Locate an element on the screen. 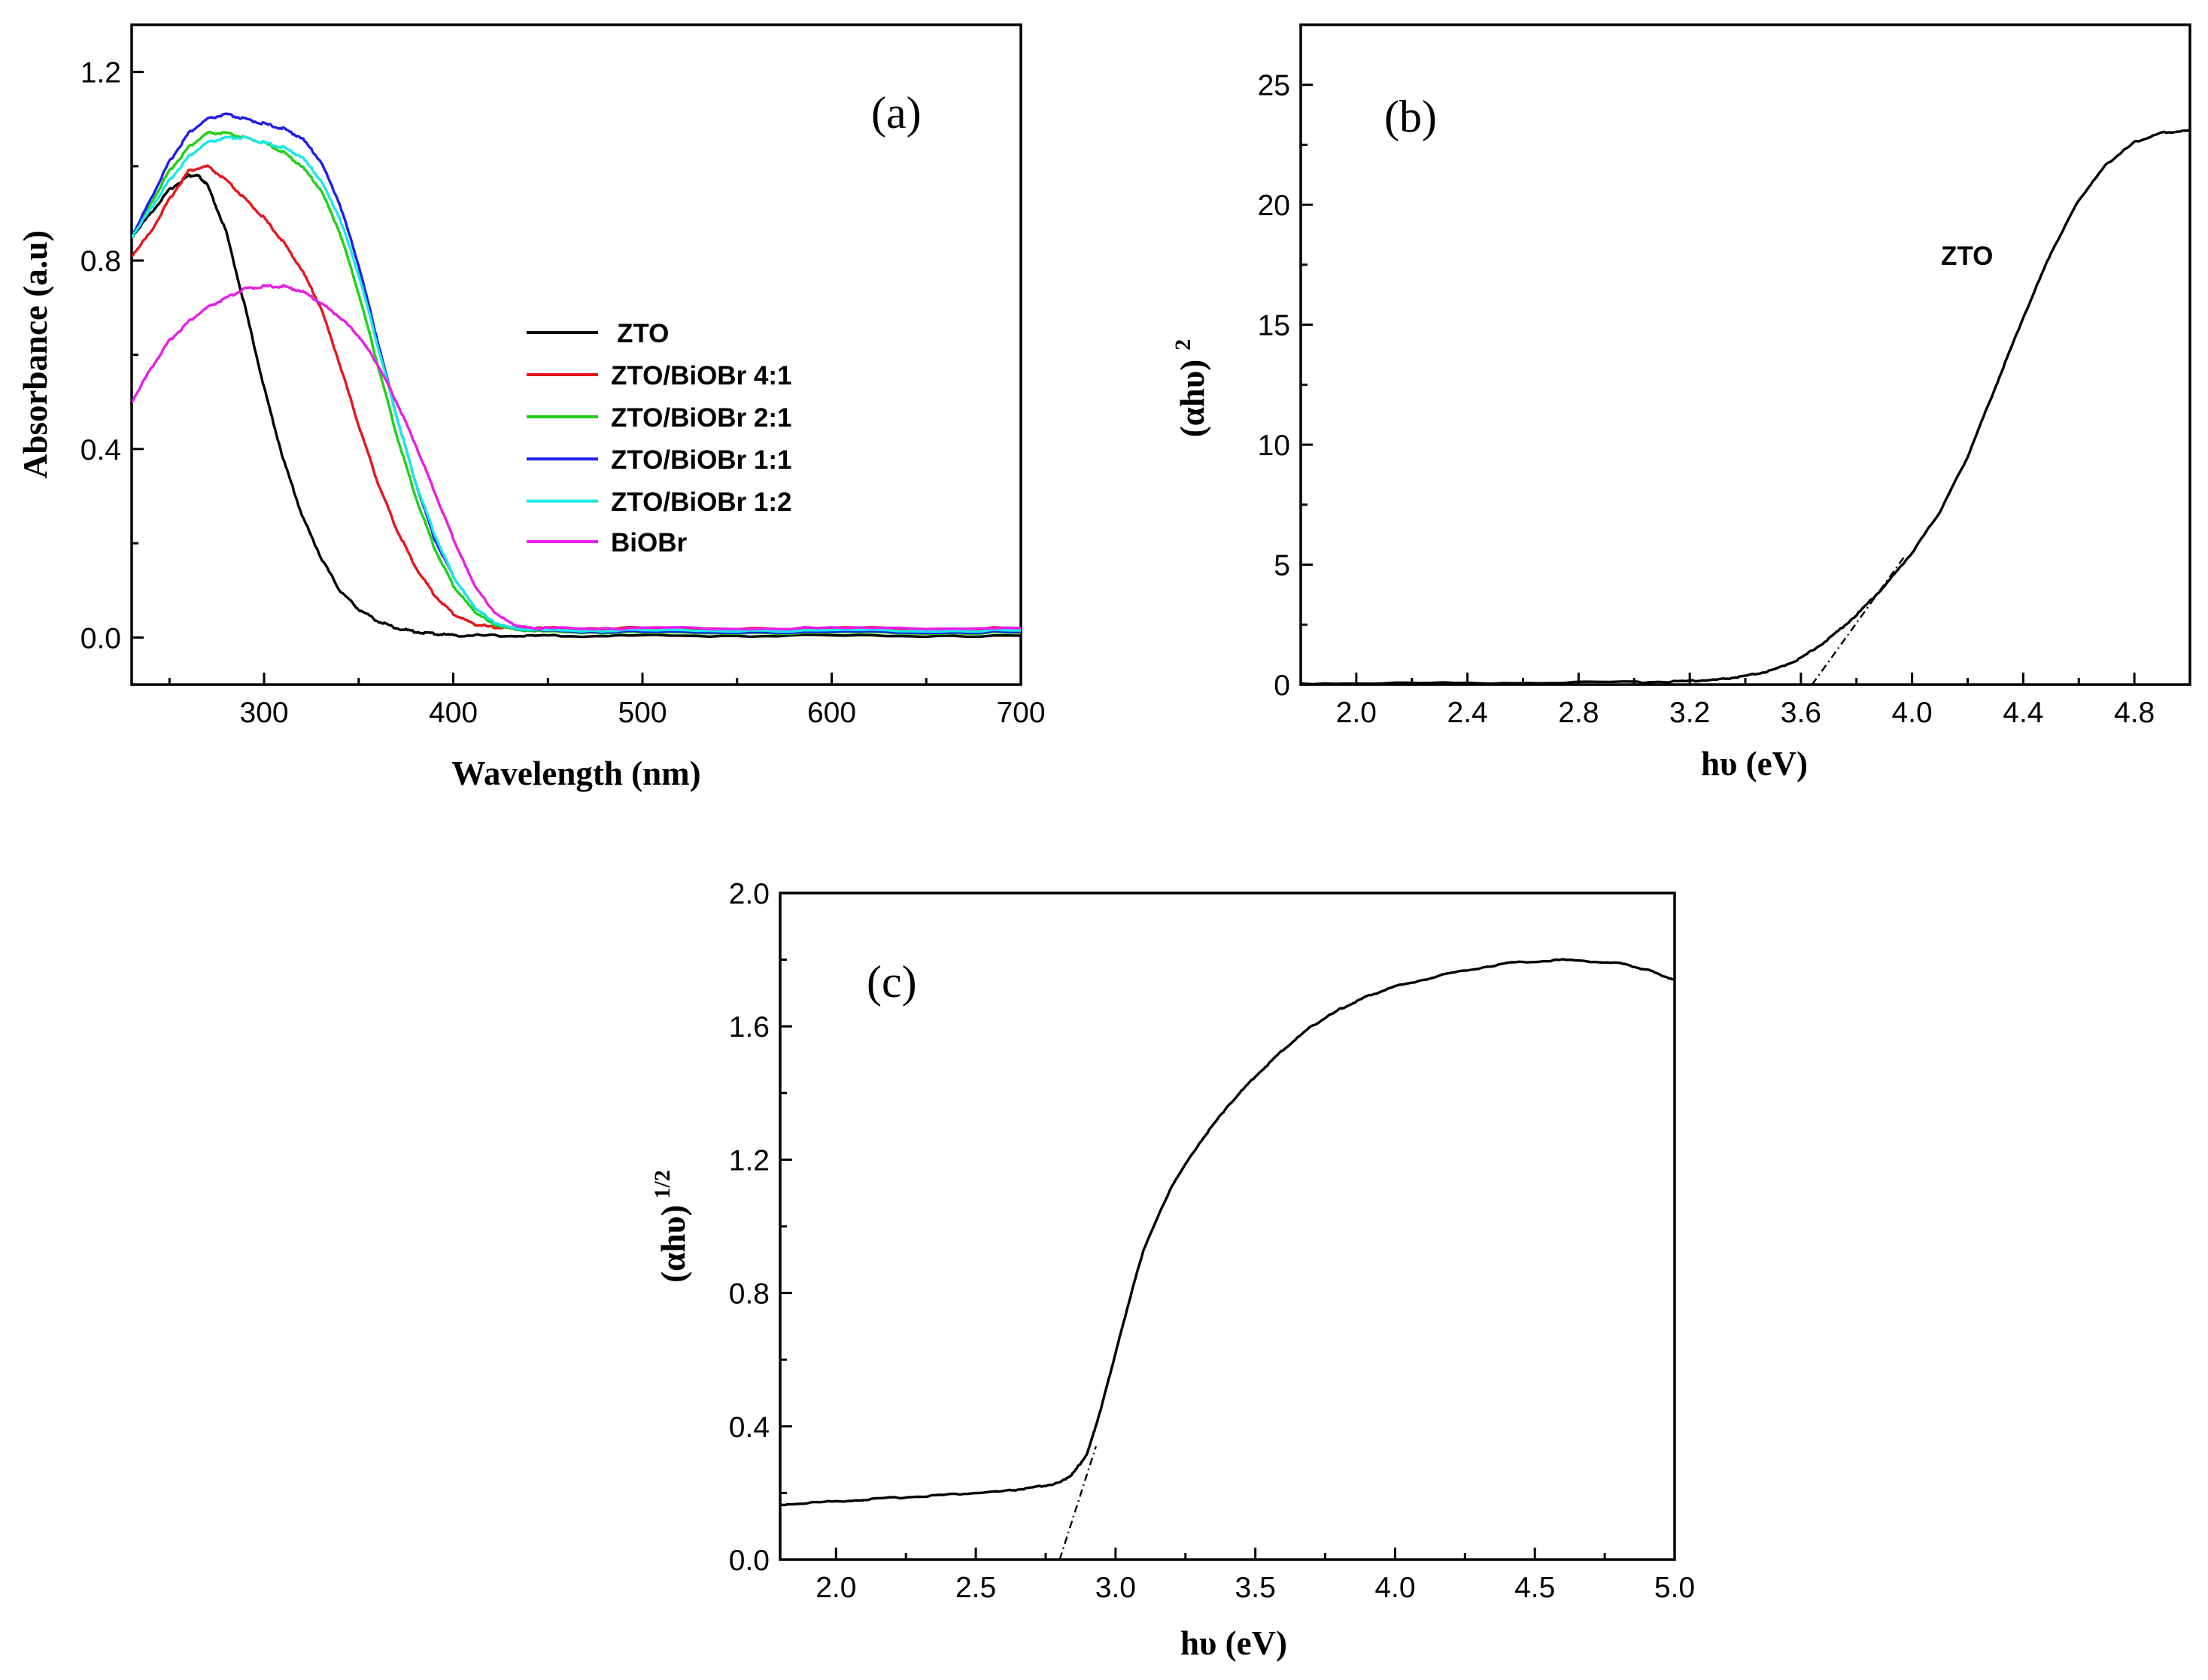  panel-b-y-tick-label: 15 is located at coordinates (1274, 326).